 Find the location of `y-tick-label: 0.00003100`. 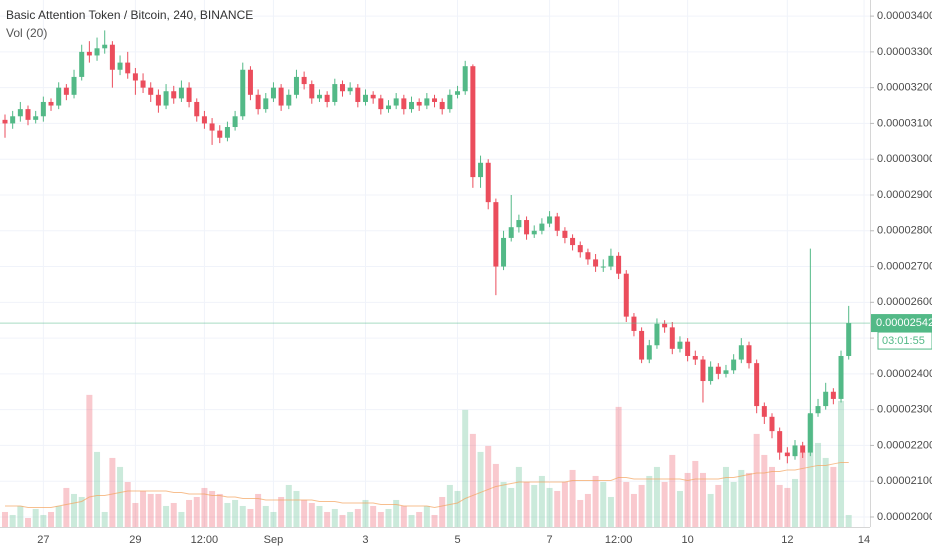

y-tick-label: 0.00003100 is located at coordinates (904, 123).